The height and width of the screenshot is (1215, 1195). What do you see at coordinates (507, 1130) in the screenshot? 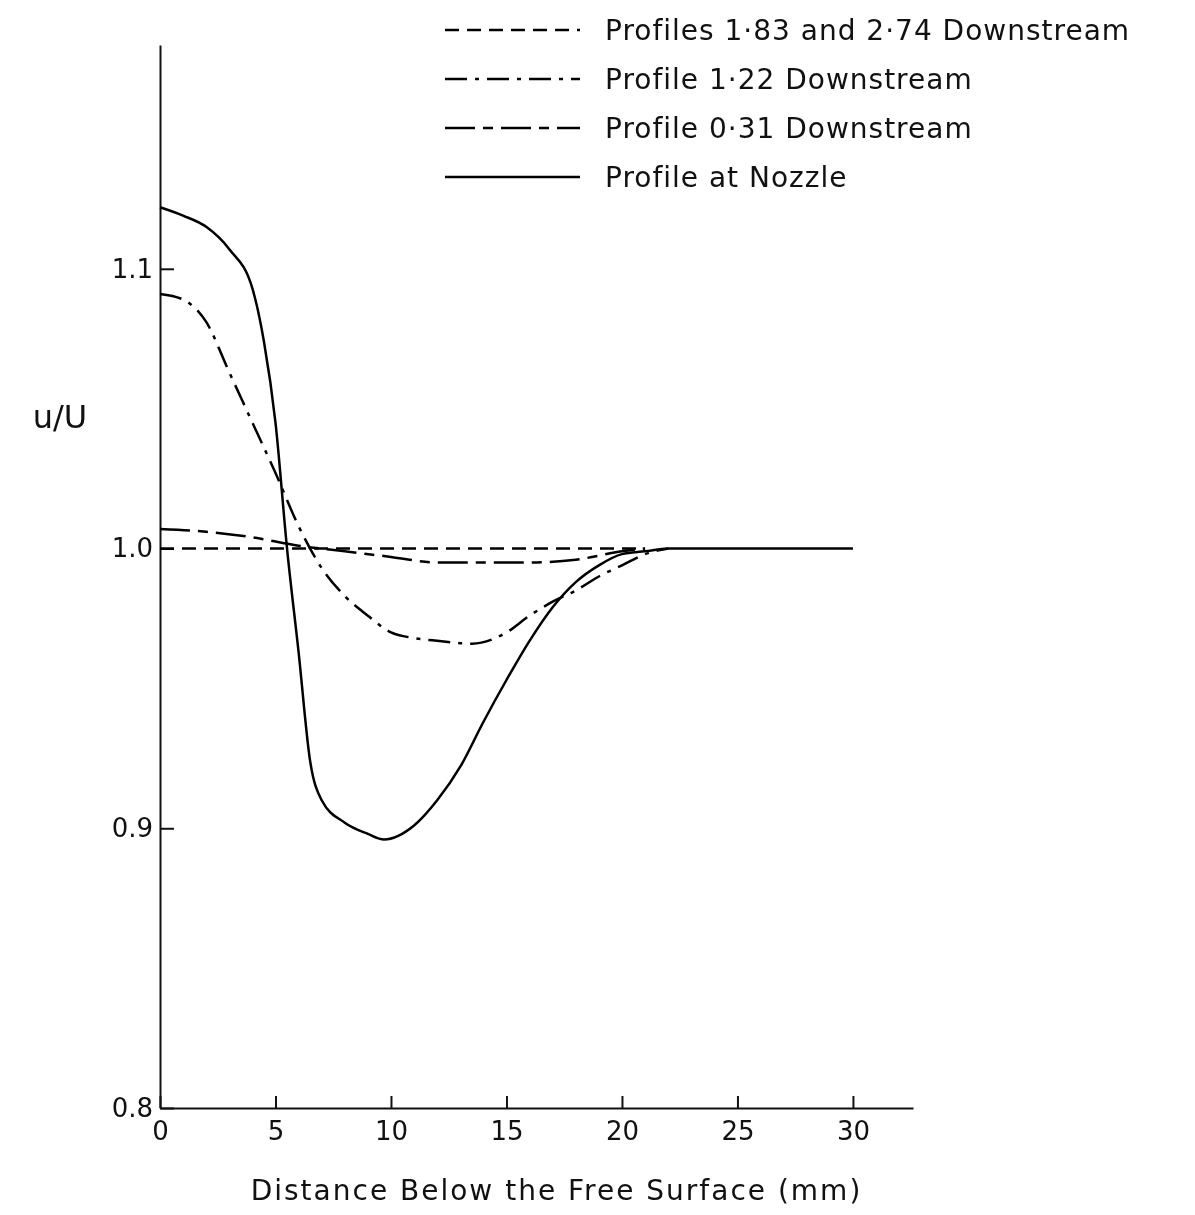
I see `x-tick-label: 15` at bounding box center [507, 1130].